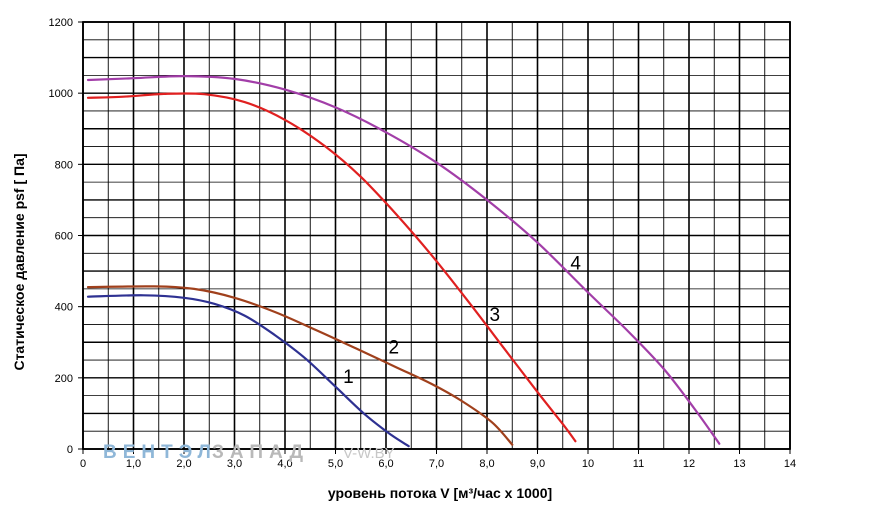 The height and width of the screenshot is (528, 889). I want to click on x-axis-title: уровень потока V [м³/час x 1000], so click(440, 493).